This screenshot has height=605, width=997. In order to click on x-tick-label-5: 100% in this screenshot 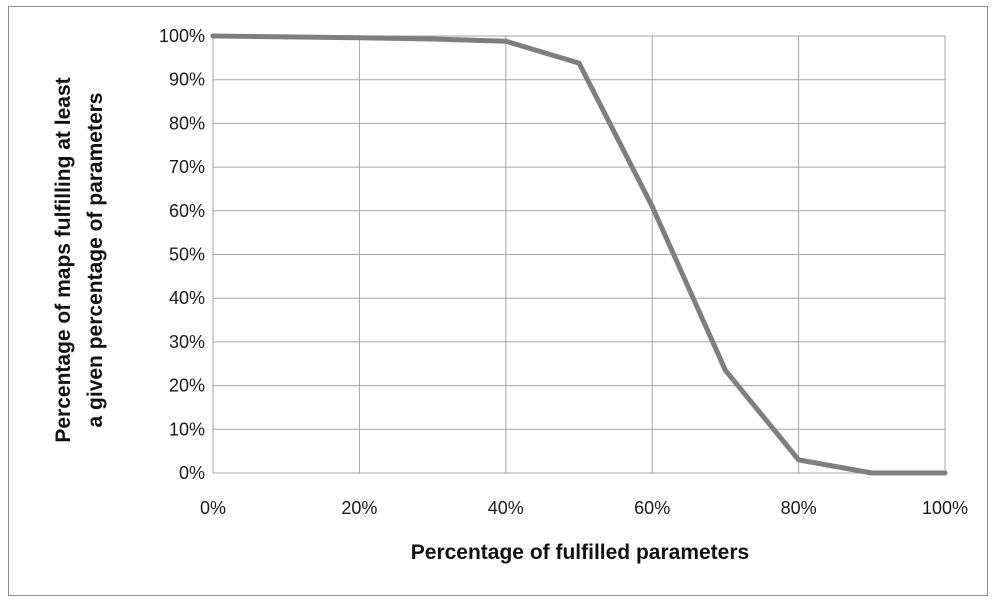, I will do `click(945, 508)`.